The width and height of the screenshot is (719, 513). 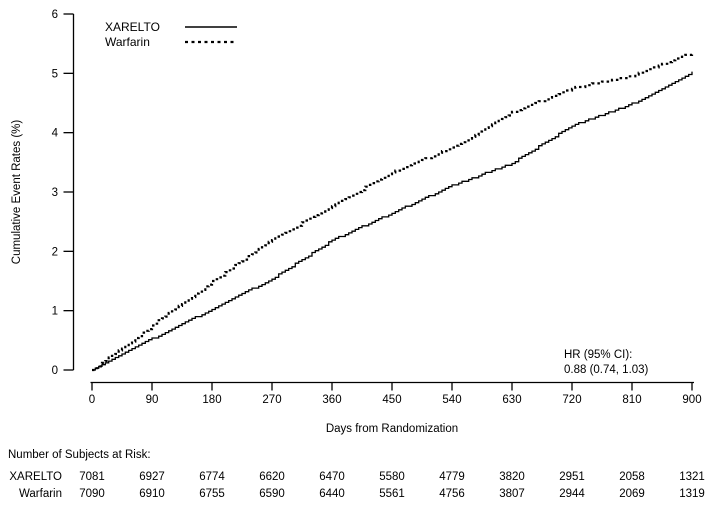 What do you see at coordinates (572, 477) in the screenshot?
I see `risk-count: 2951` at bounding box center [572, 477].